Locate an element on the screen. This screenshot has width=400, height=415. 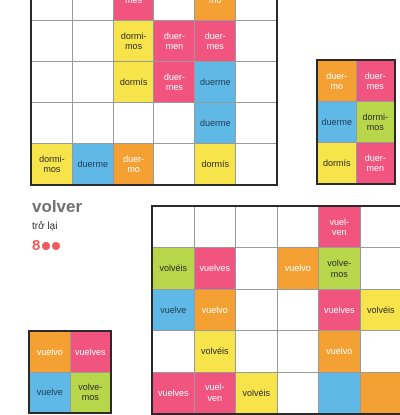
level-number: 8 is located at coordinates (36, 245).